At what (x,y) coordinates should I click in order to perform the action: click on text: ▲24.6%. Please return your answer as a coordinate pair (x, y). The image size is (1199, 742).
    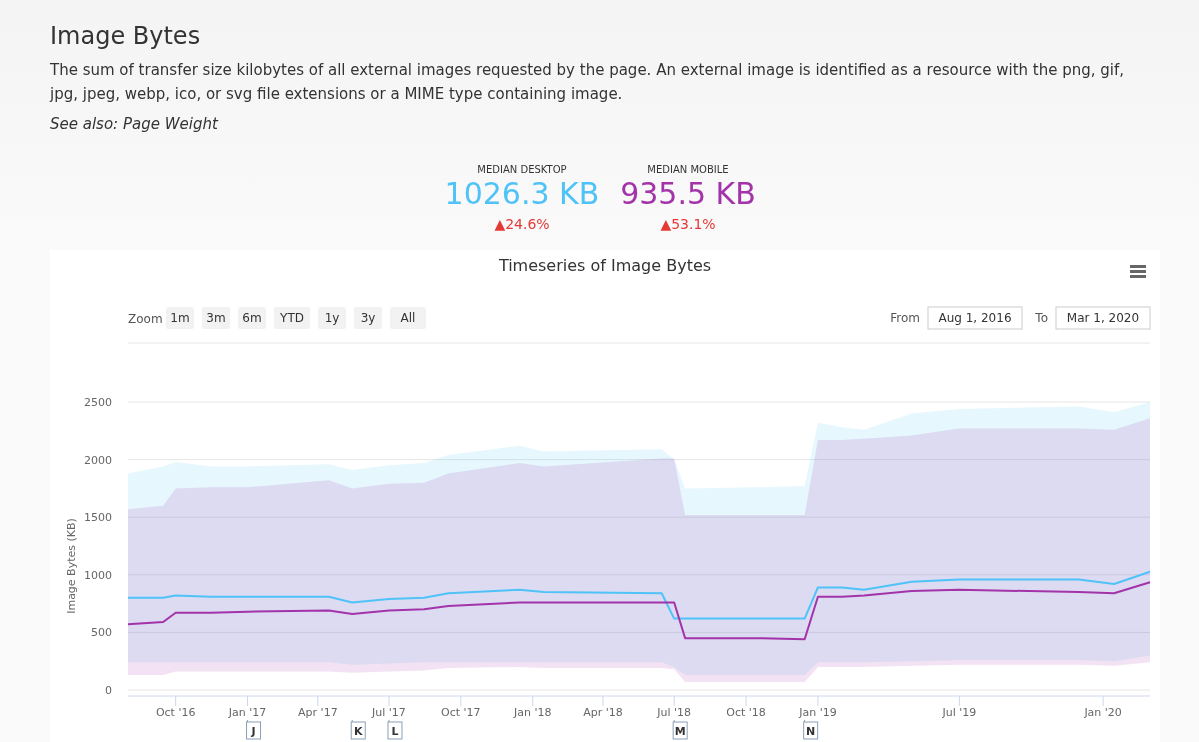
    Looking at the image, I should click on (522, 224).